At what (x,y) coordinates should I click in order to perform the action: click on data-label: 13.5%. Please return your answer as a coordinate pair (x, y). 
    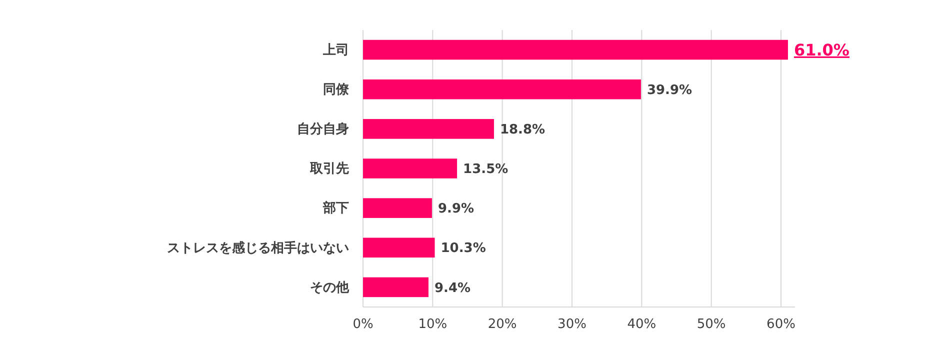
    Looking at the image, I should click on (485, 170).